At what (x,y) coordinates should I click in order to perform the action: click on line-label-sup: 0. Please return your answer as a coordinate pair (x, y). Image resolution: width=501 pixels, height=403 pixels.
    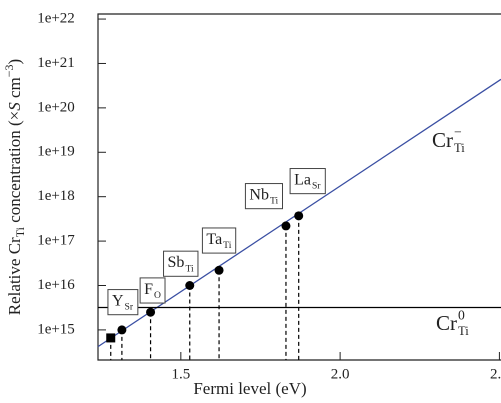
    Looking at the image, I should click on (461, 315).